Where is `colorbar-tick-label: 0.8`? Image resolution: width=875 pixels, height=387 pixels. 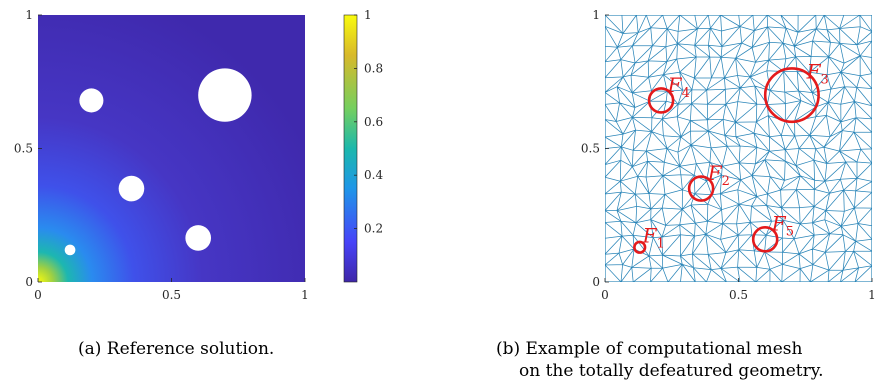
colorbar-tick-label: 0.8 is located at coordinates (373, 68).